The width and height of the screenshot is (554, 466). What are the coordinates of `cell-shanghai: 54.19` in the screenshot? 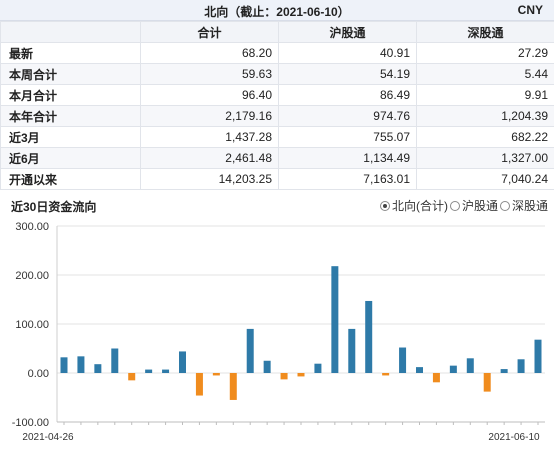 It's located at (347, 74).